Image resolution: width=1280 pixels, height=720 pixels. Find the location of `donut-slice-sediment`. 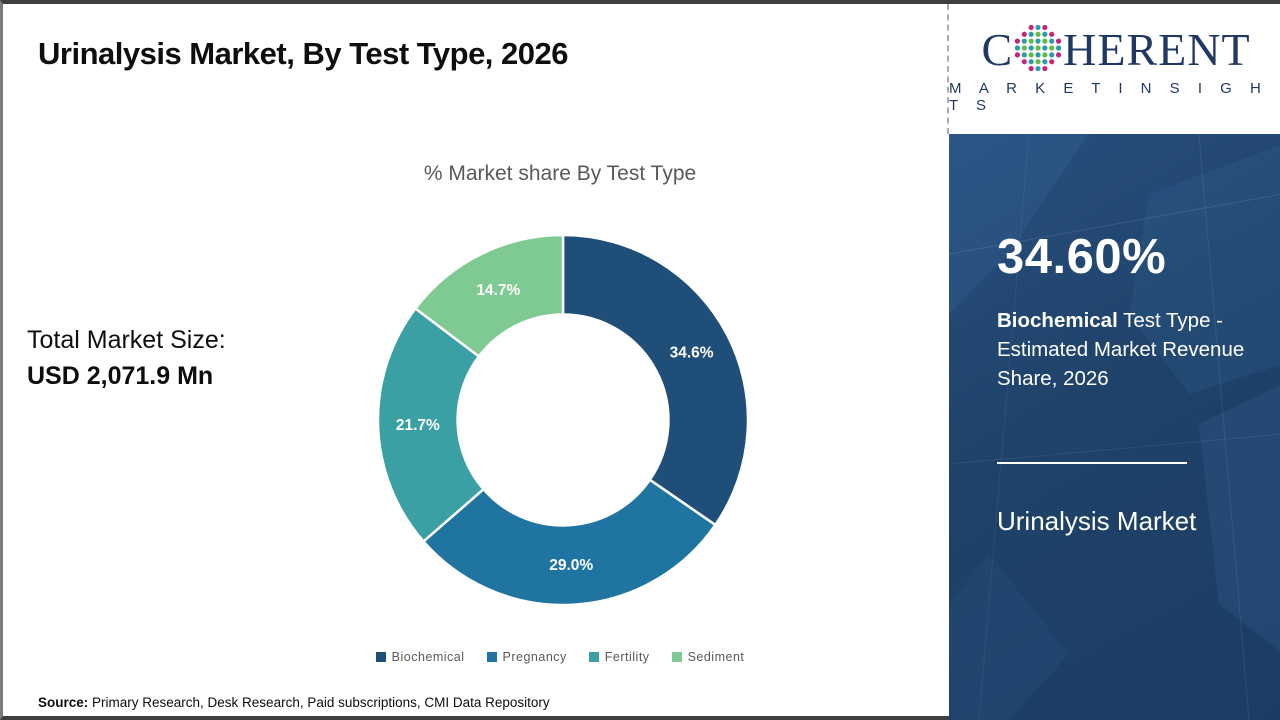

donut-slice-sediment is located at coordinates (489, 296).